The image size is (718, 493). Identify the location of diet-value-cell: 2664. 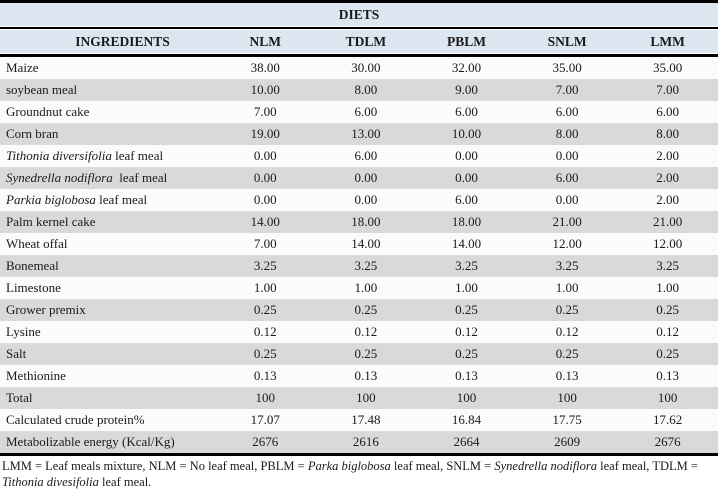
(466, 441).